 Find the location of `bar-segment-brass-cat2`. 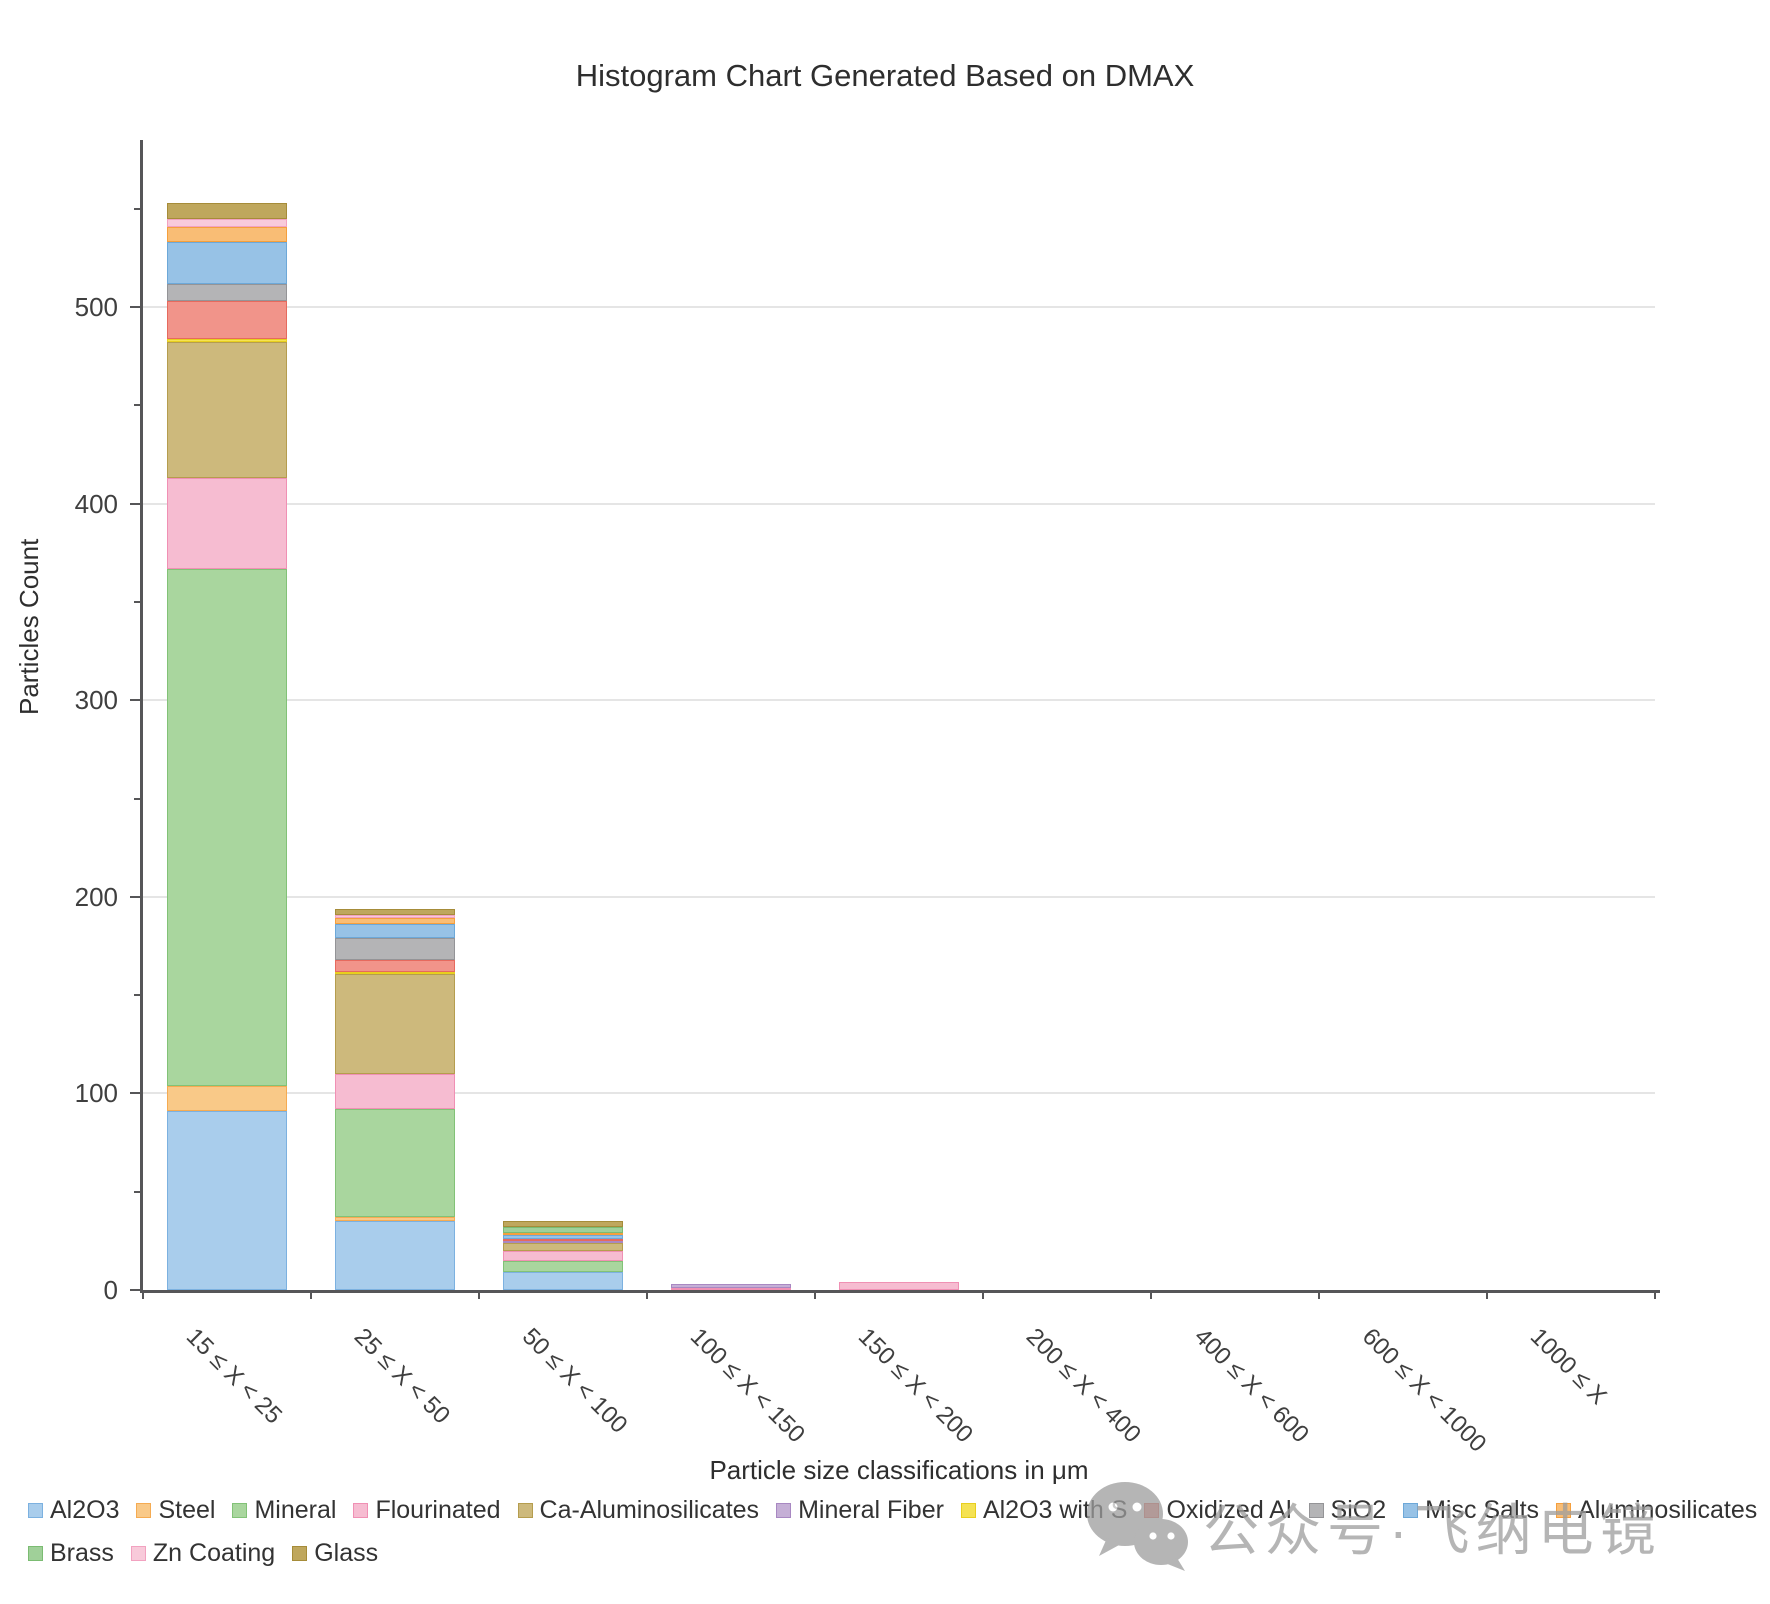

bar-segment-brass-cat2 is located at coordinates (563, 1230).